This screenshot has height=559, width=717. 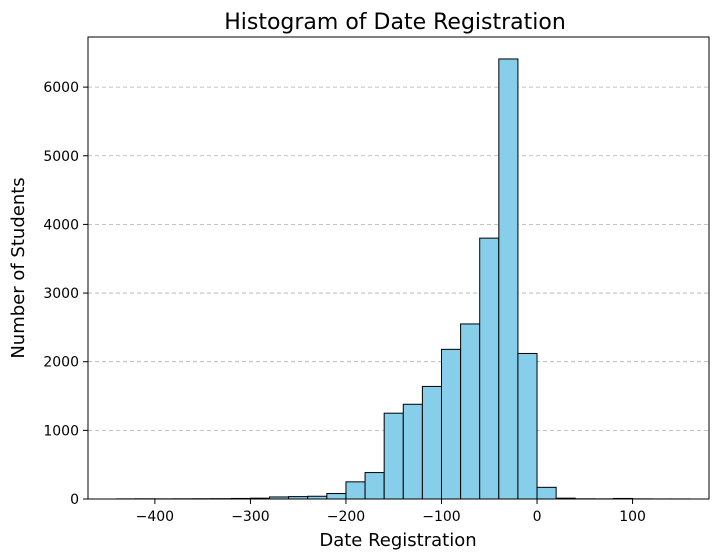 What do you see at coordinates (61, 157) in the screenshot?
I see `y-tick-label-5: 5000` at bounding box center [61, 157].